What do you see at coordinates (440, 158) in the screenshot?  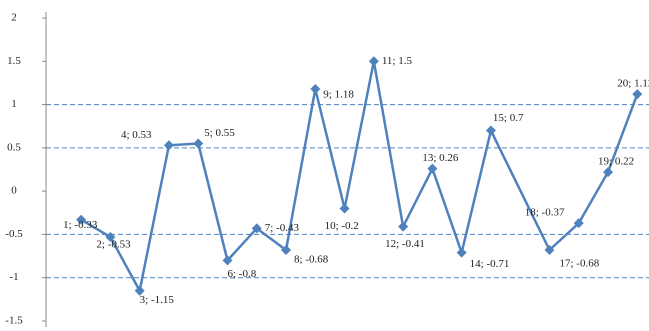 I see `data-label: 13; 0.26` at bounding box center [440, 158].